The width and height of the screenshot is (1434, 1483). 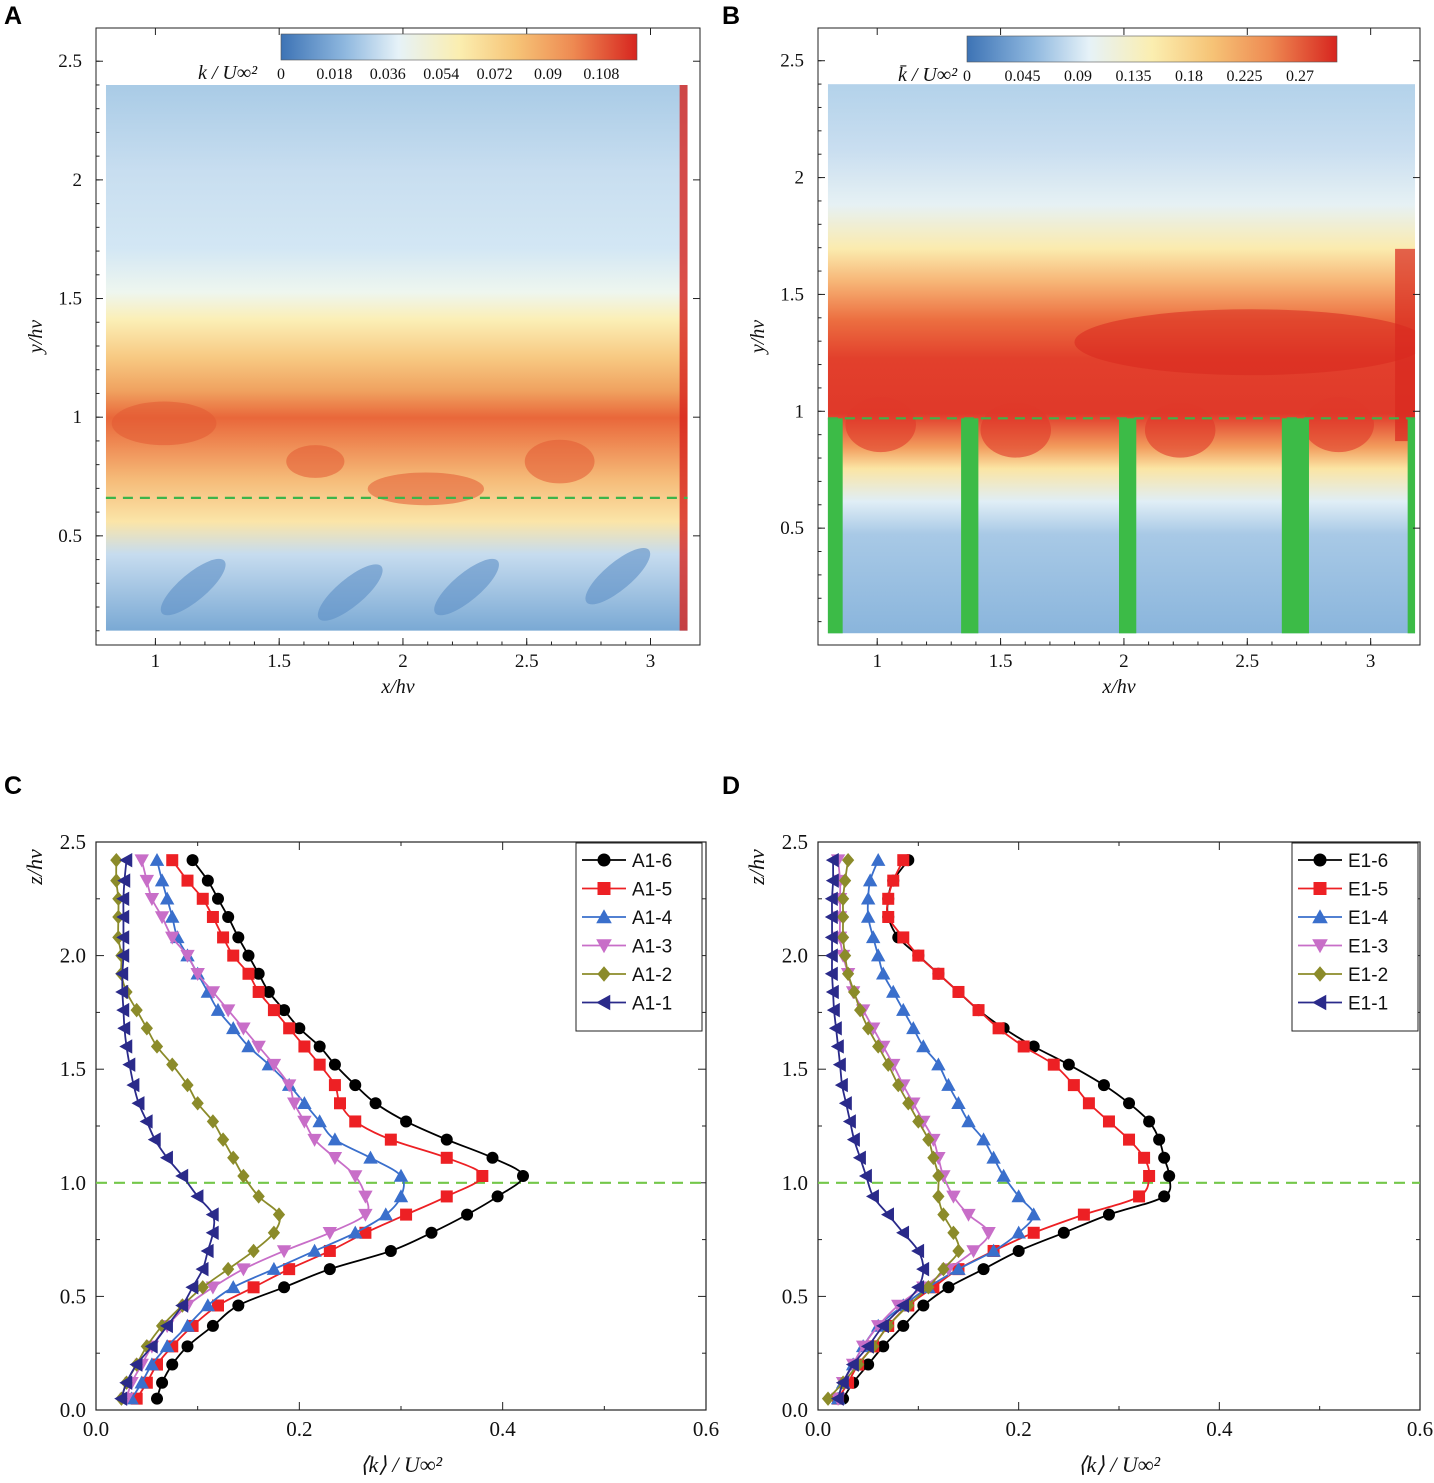 I want to click on colorbar-tick-label: 0.09, so click(x=1078, y=76).